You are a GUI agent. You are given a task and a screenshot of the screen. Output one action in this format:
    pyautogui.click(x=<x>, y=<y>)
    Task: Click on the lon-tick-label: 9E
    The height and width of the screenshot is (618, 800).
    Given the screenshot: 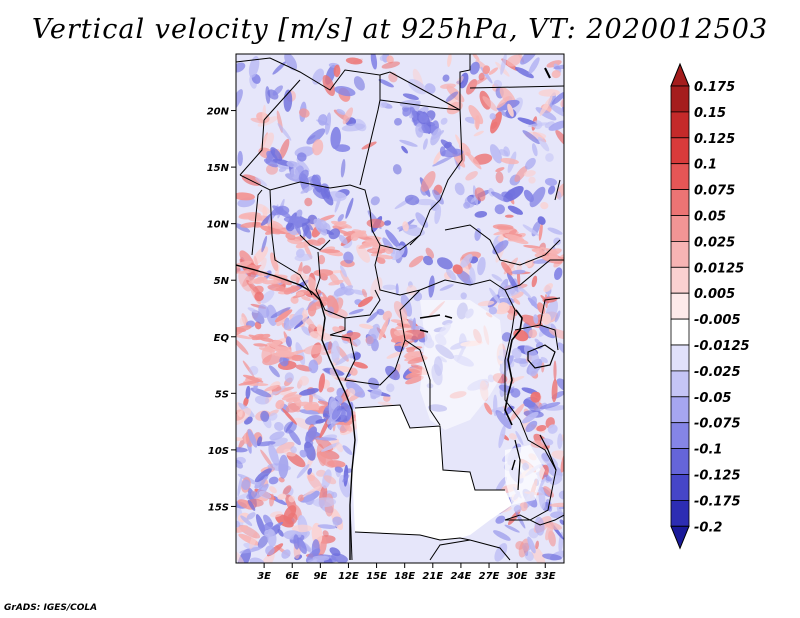 What is the action you would take?
    pyautogui.click(x=320, y=576)
    